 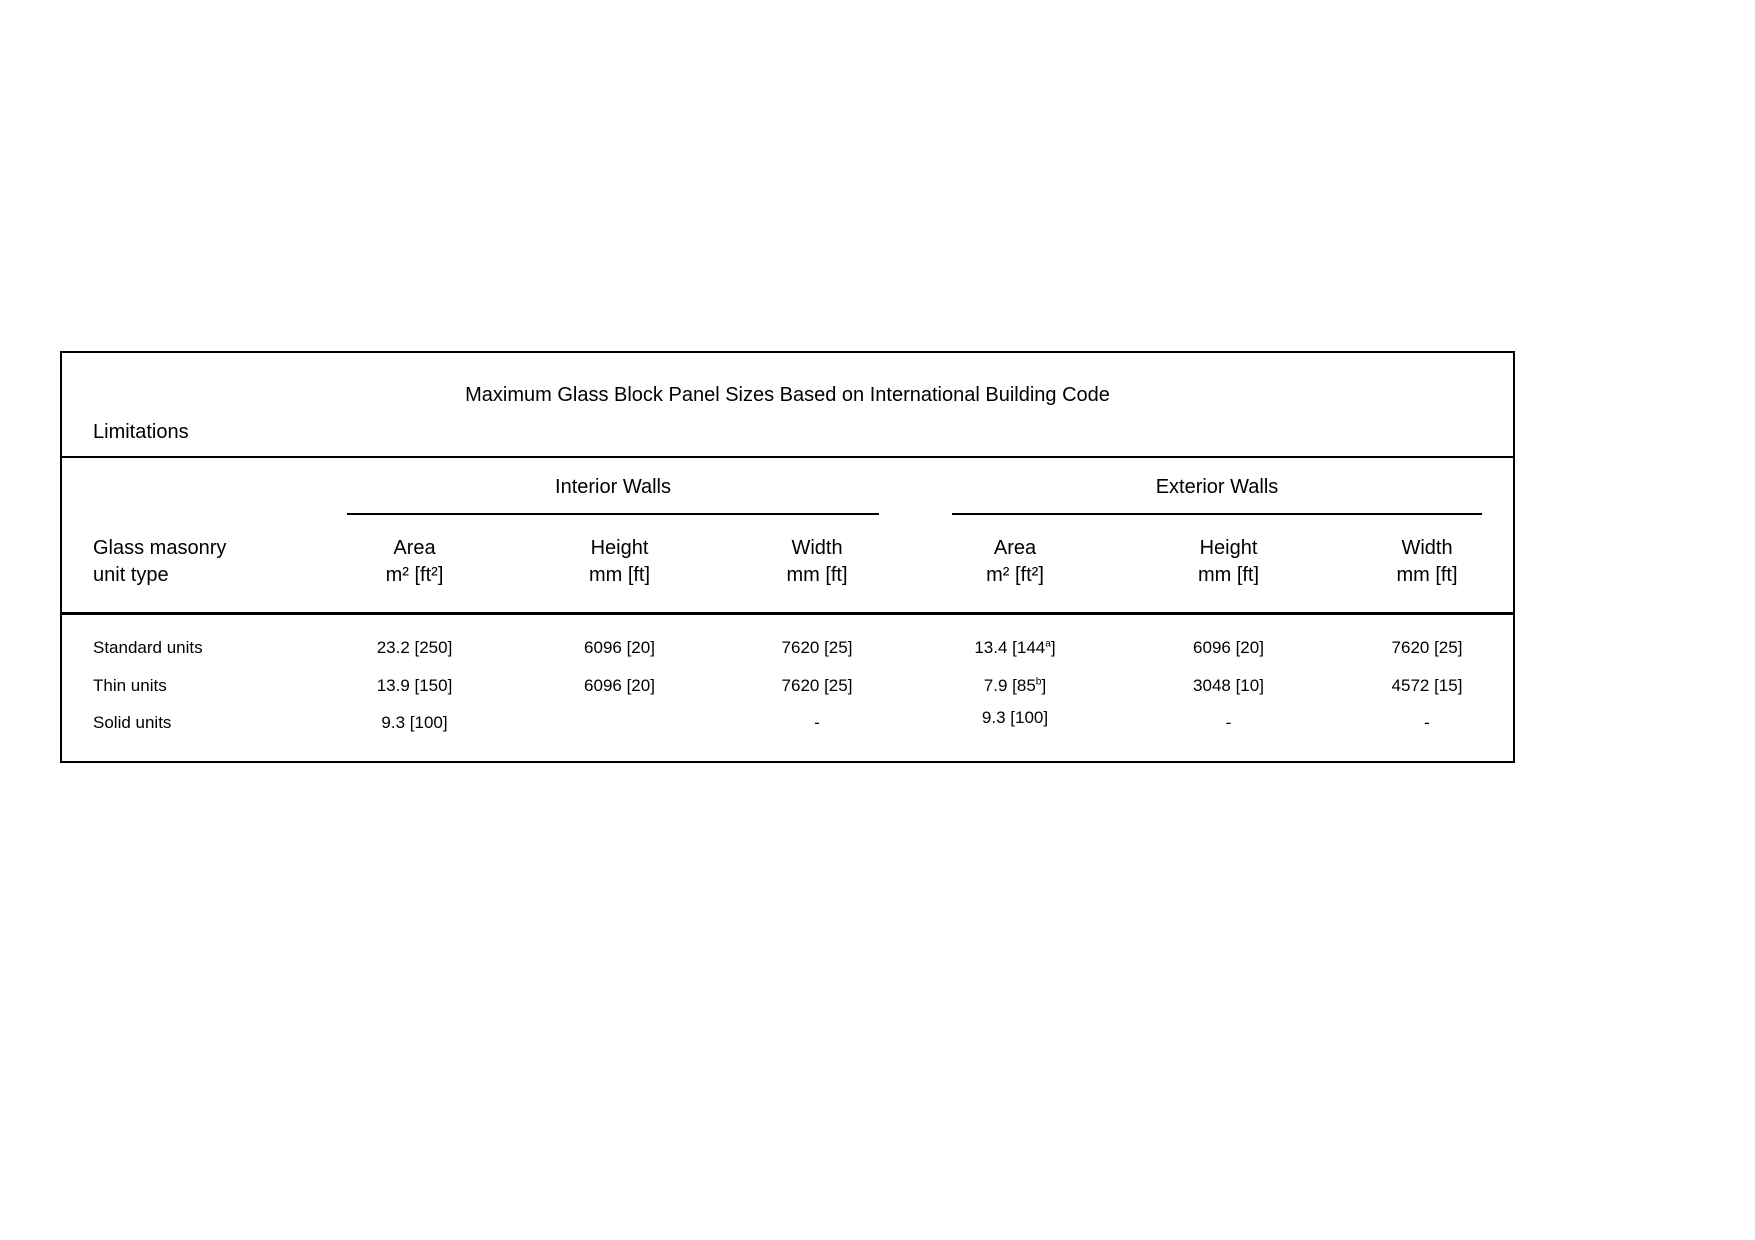 I want to click on stub-header: Glass masonry unit type, so click(x=187, y=573).